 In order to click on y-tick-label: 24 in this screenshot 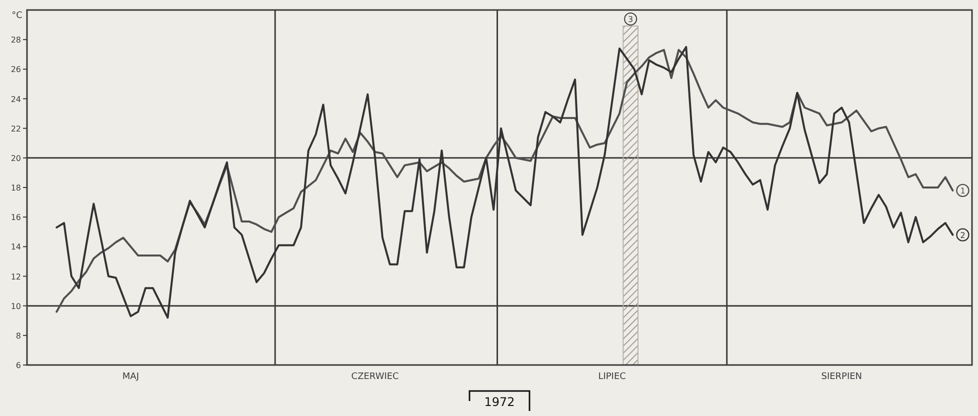, I will do `click(15, 99)`.